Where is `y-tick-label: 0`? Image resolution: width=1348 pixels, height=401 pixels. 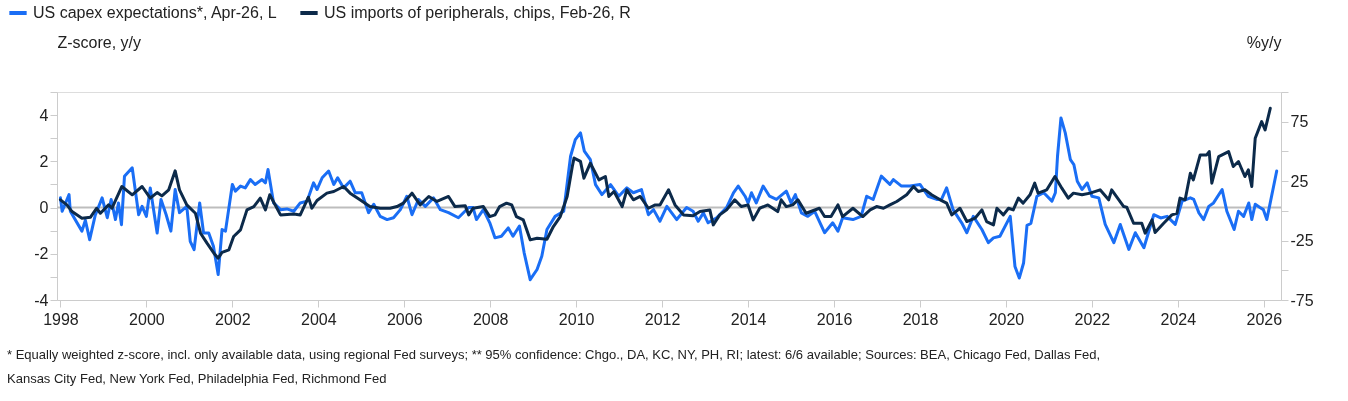 y-tick-label: 0 is located at coordinates (44, 208).